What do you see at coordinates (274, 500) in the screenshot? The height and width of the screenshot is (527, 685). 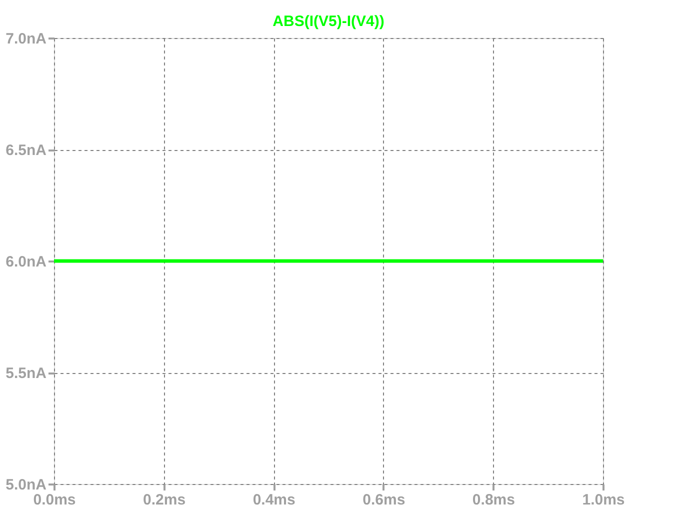 I see `x-tick-label: 0.4ms` at bounding box center [274, 500].